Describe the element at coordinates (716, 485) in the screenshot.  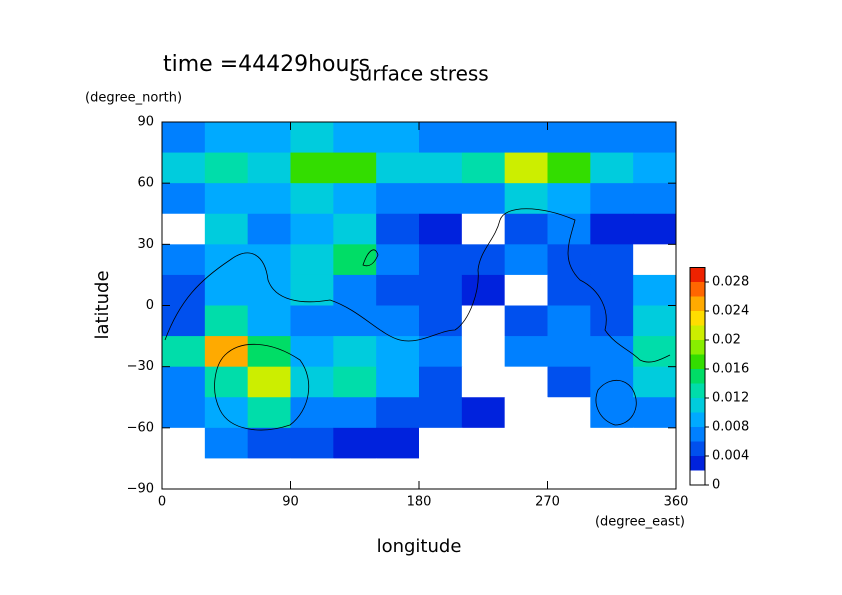
I see `colorbar-tick-label: 0` at that location.